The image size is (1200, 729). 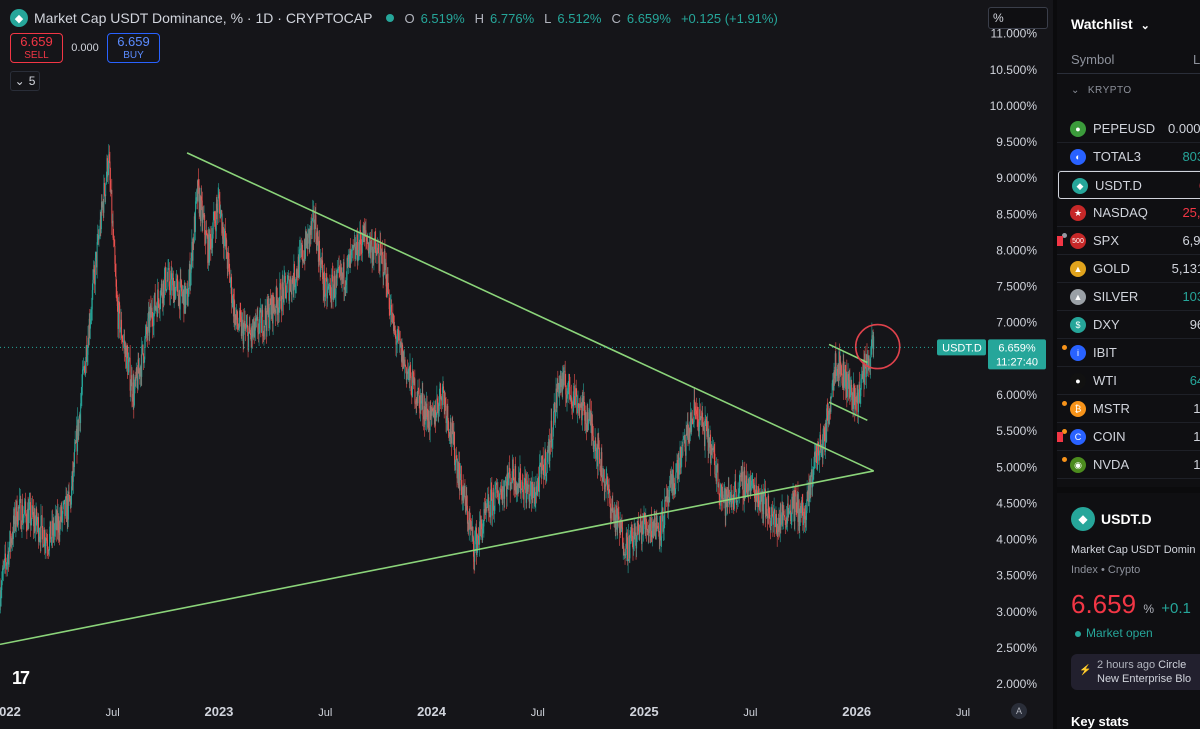 I want to click on news-item: ⚡ 2 hours ago Circle New Enterprise Blo, so click(x=1135, y=672).